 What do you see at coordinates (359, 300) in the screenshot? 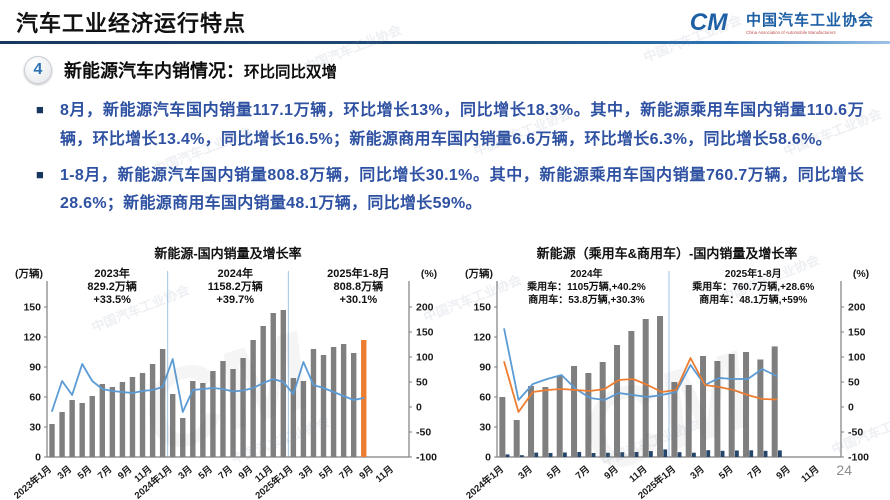
I see `svg-text: +30.1%` at bounding box center [359, 300].